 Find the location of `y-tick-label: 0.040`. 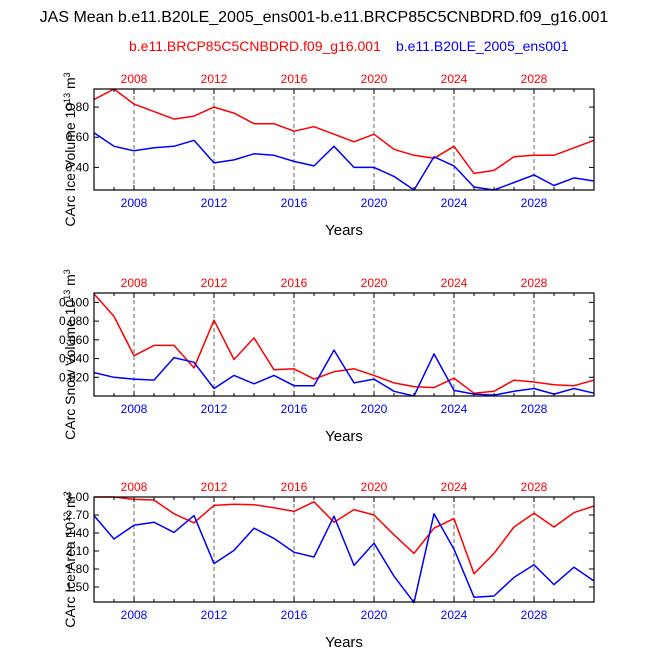

y-tick-label: 0.040 is located at coordinates (74, 359).